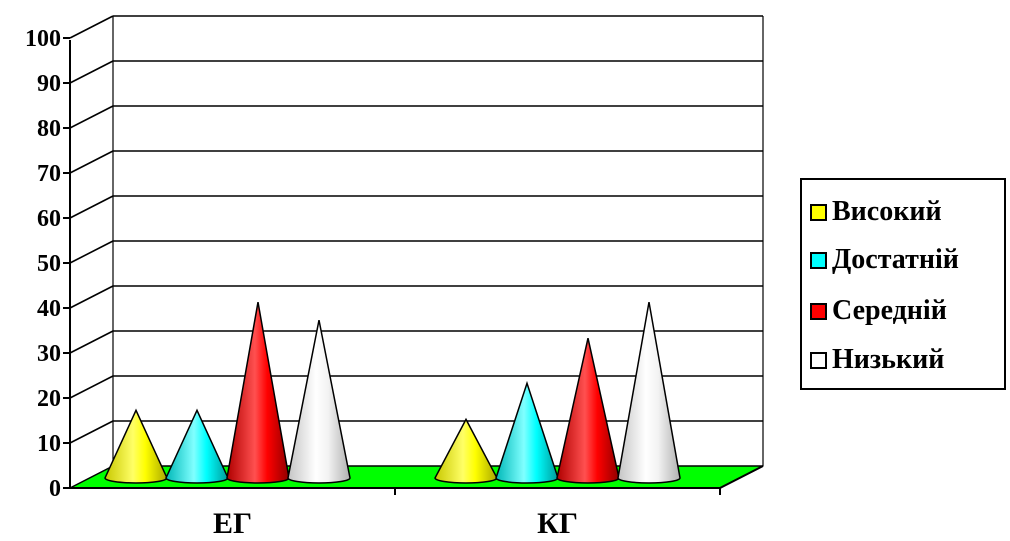 Image resolution: width=1010 pixels, height=541 pixels. What do you see at coordinates (887, 211) in the screenshot?
I see `legend-label-high: Високий` at bounding box center [887, 211].